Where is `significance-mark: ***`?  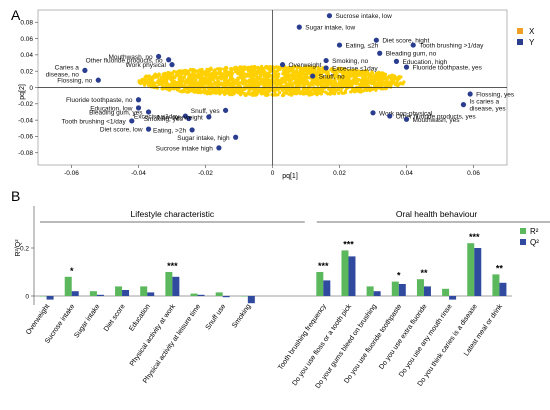
significance-mark: *** is located at coordinates (172, 266).